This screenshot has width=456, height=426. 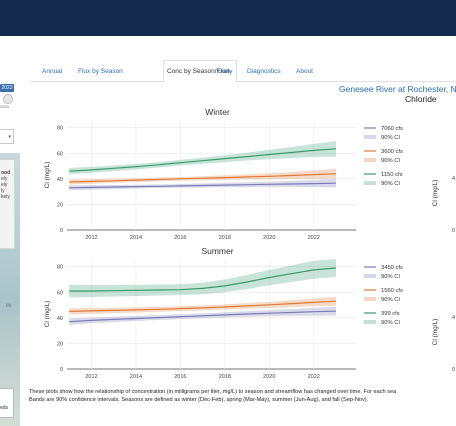 I want to click on legend-label: 7060 cfs, so click(x=392, y=129).